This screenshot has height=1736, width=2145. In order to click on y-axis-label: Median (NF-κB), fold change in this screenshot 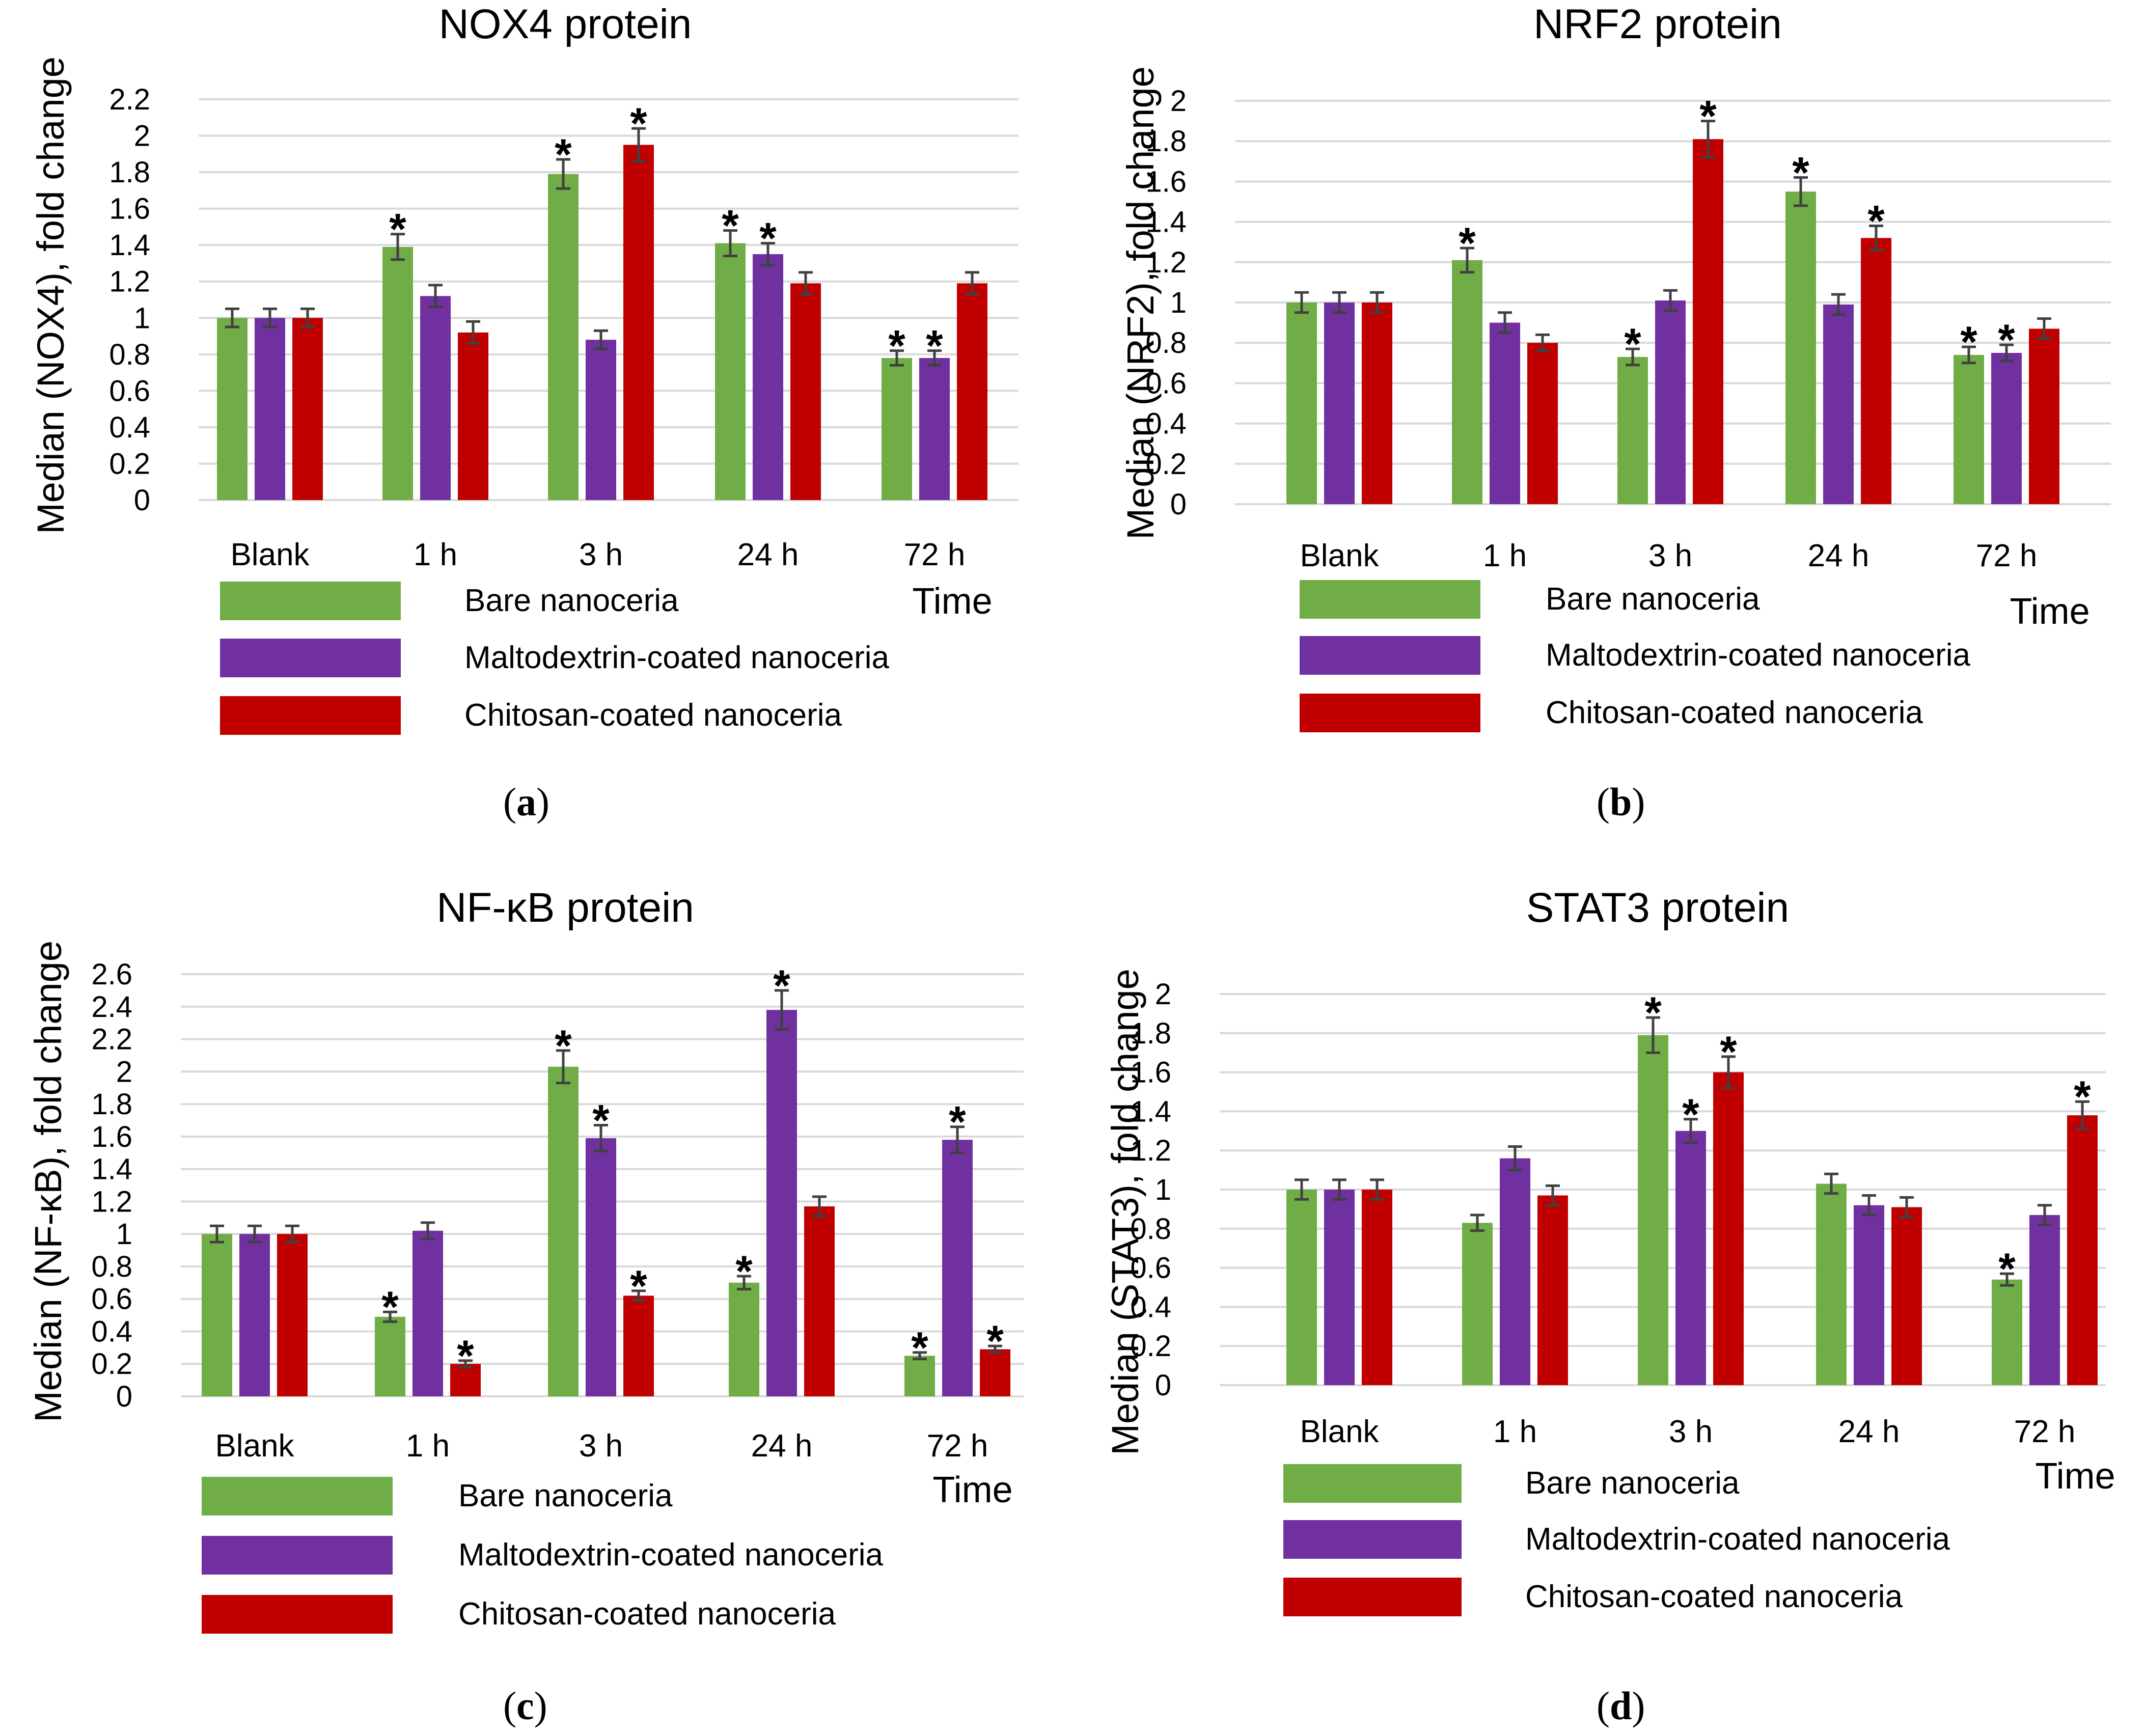, I will do `click(48, 1181)`.